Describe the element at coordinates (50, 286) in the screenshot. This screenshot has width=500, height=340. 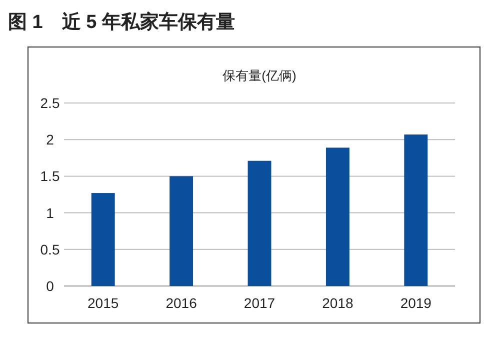
I see `y-tick-label: 0` at that location.